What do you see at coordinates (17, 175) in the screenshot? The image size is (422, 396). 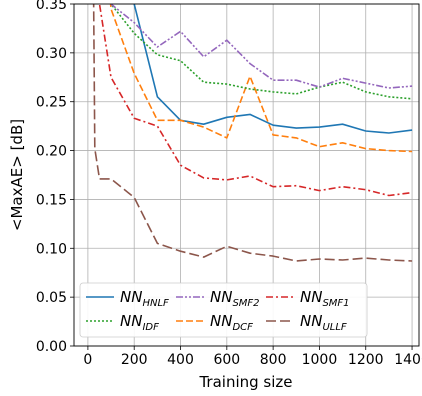 I see `y-axis-label: <MaxAE> [dB]` at bounding box center [17, 175].